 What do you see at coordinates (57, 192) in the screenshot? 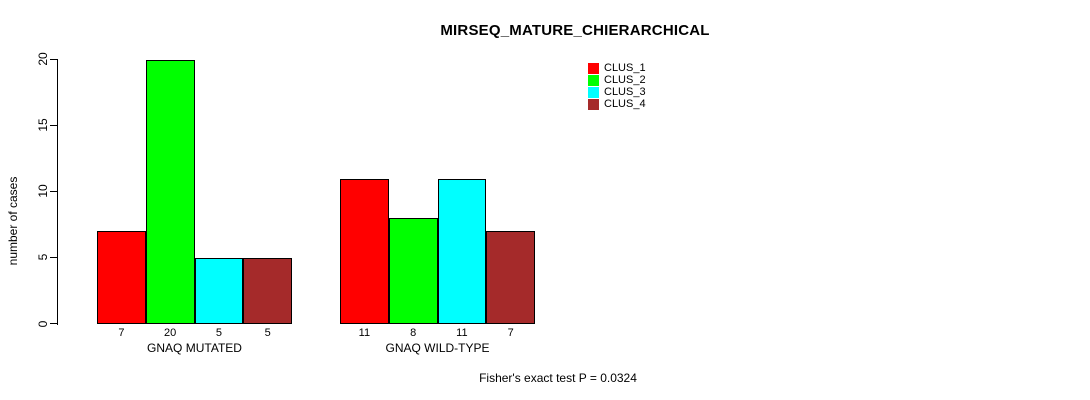
I see `y-axis-line` at bounding box center [57, 192].